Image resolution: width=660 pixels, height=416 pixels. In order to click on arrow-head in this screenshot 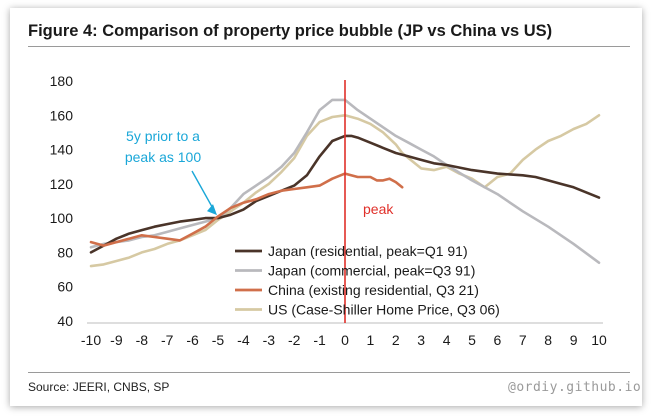, I will do `click(212, 210)`.